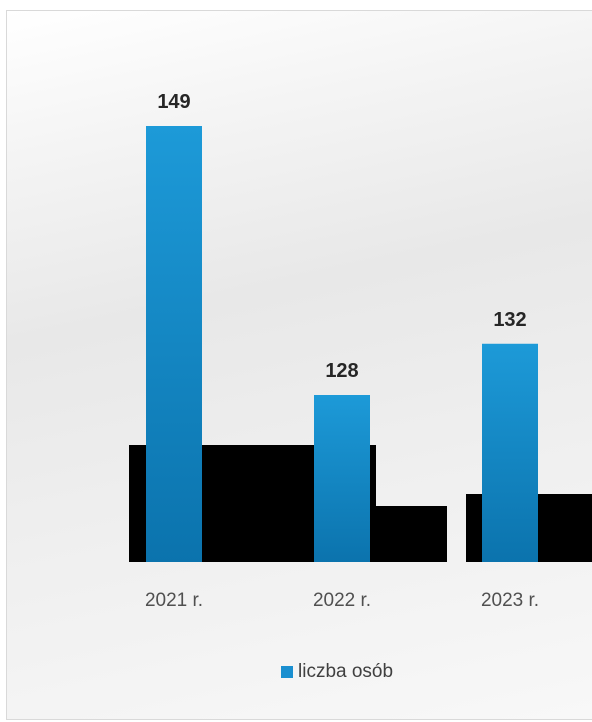 This screenshot has width=592, height=722. I want to click on data-label-1: 149, so click(173, 102).